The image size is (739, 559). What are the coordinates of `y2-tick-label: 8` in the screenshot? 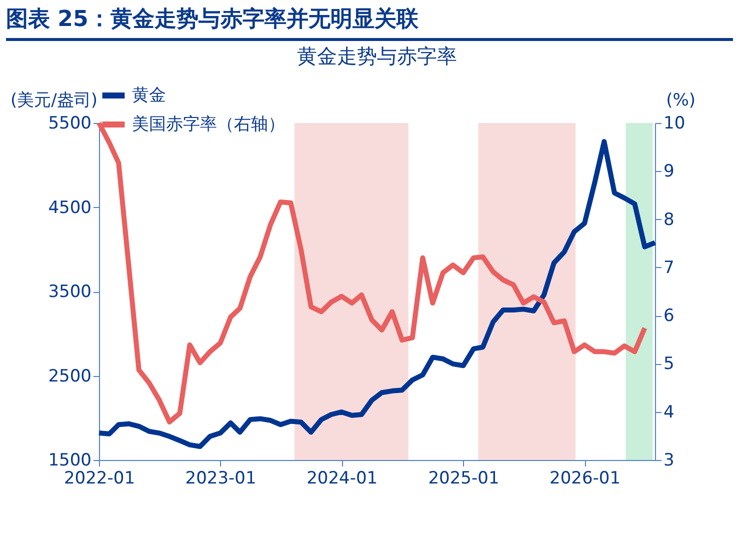 It's located at (669, 220).